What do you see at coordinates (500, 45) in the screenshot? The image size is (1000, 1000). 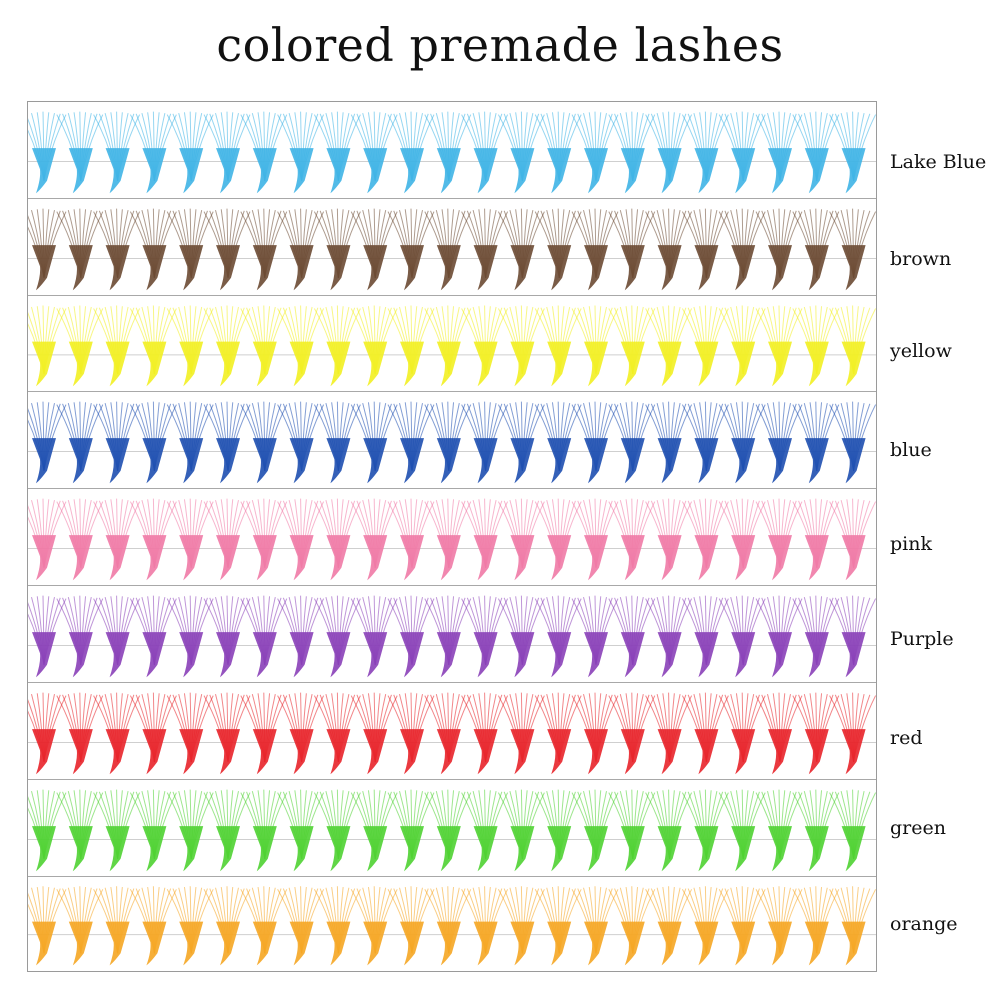 I see `page-title: colored premade lashes` at bounding box center [500, 45].